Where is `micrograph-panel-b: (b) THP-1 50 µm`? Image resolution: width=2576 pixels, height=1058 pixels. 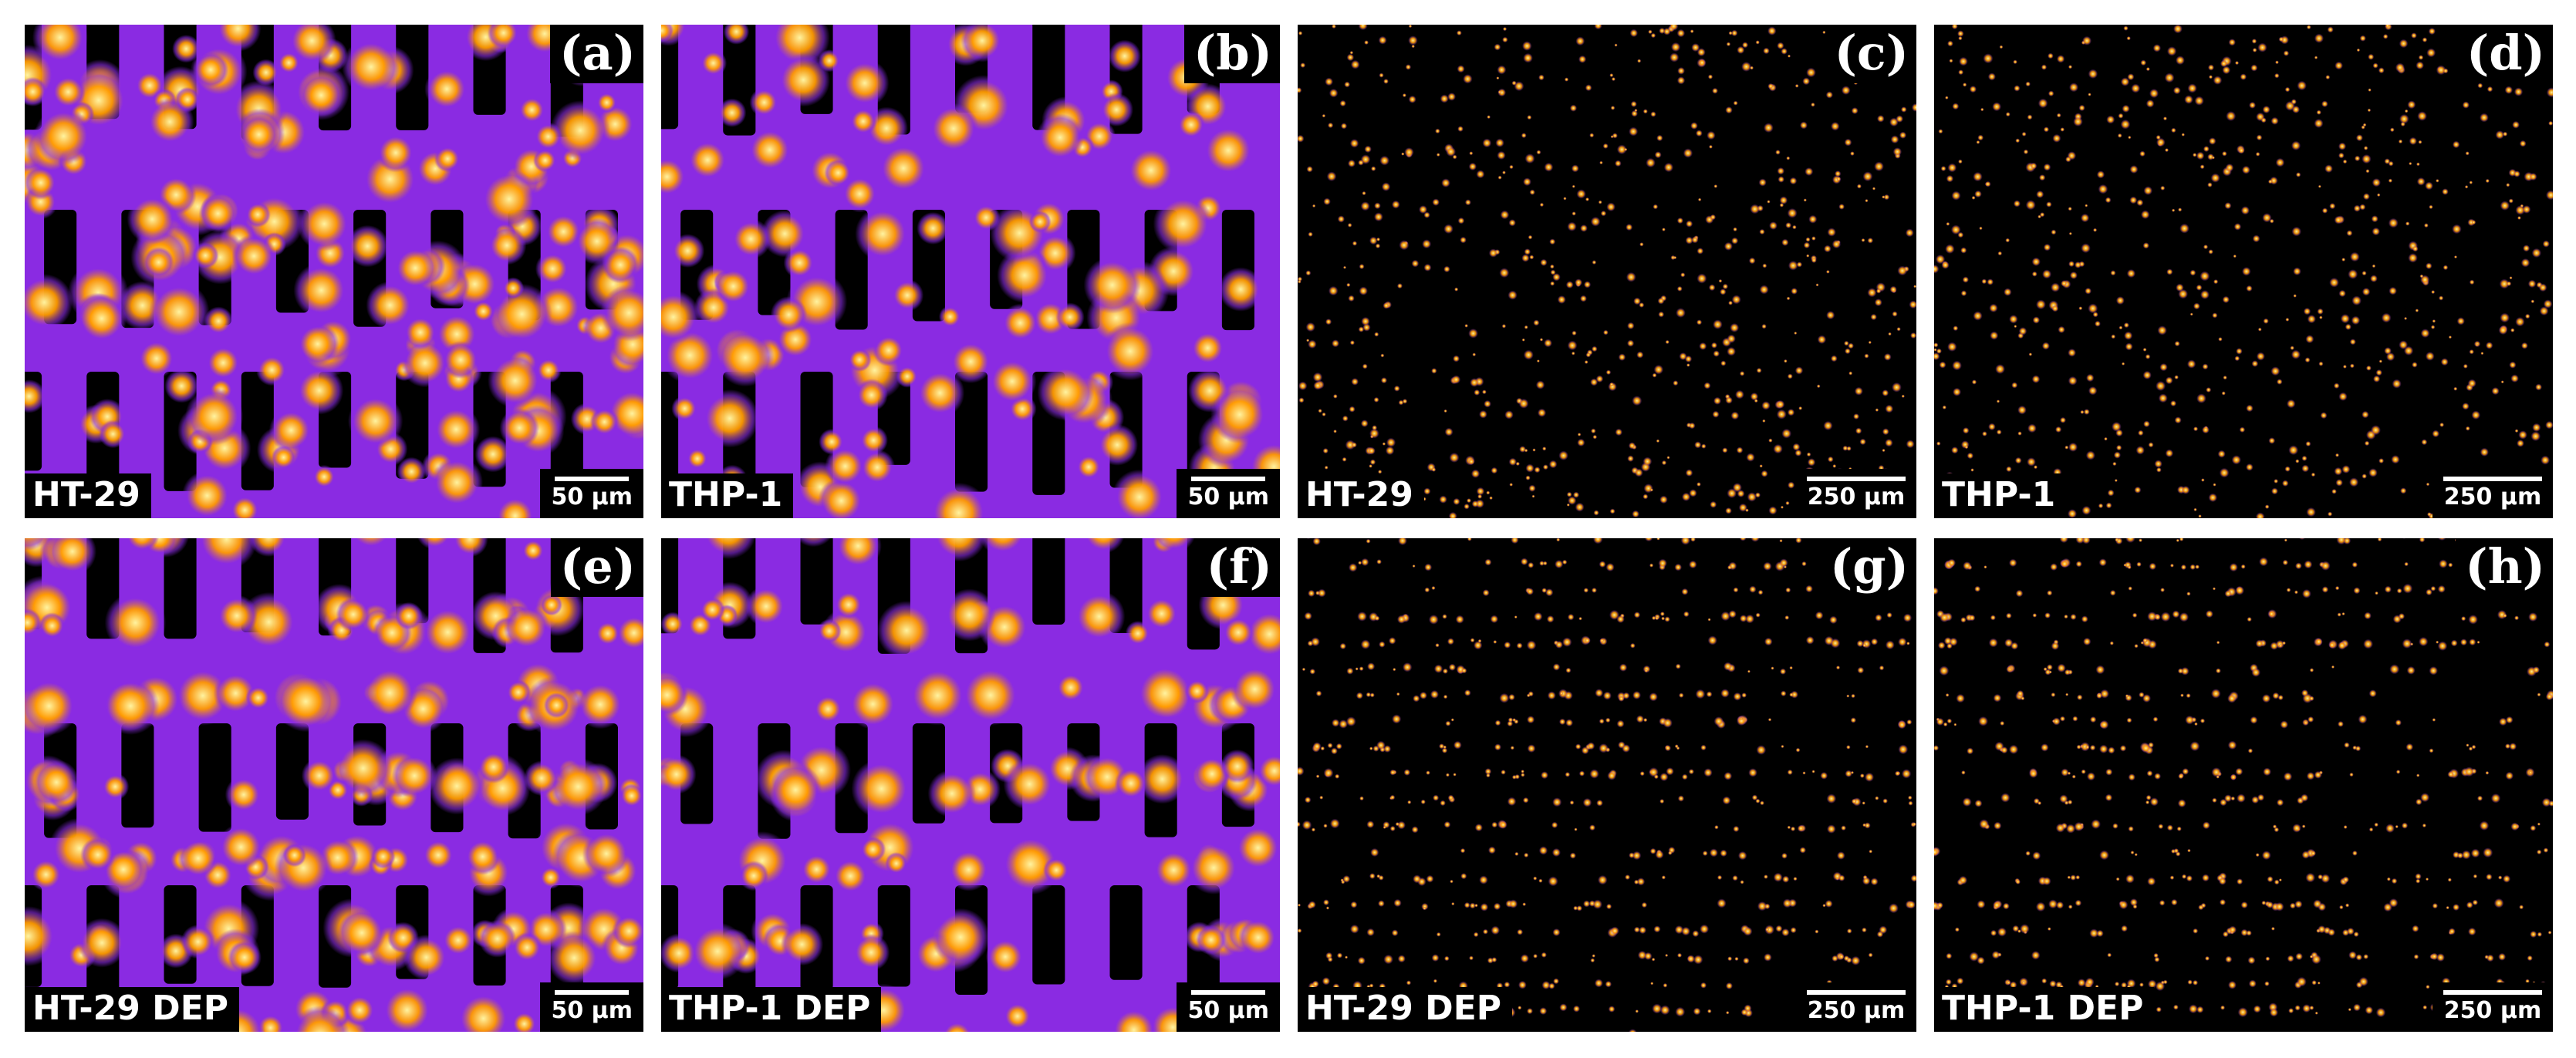 micrograph-panel-b: (b) THP-1 50 µm is located at coordinates (971, 271).